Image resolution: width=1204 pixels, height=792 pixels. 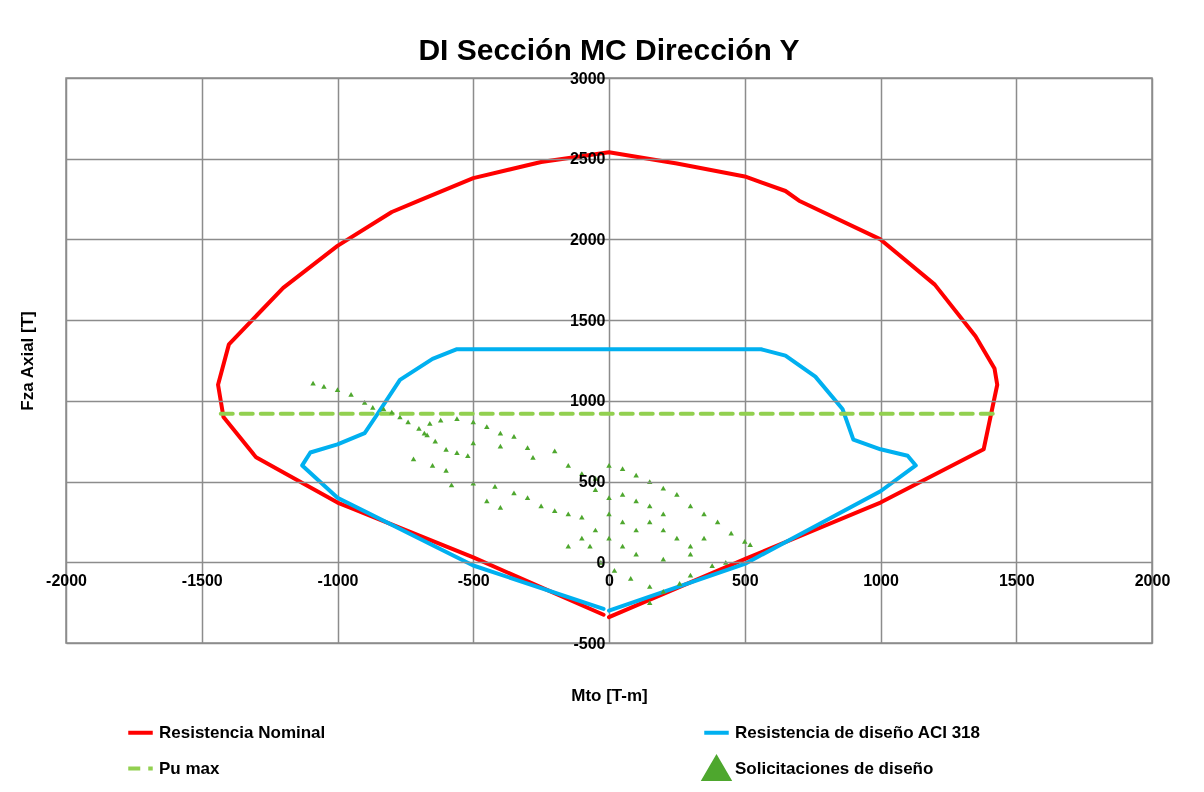 I want to click on y-tick-label: 3000, so click(x=587, y=78).